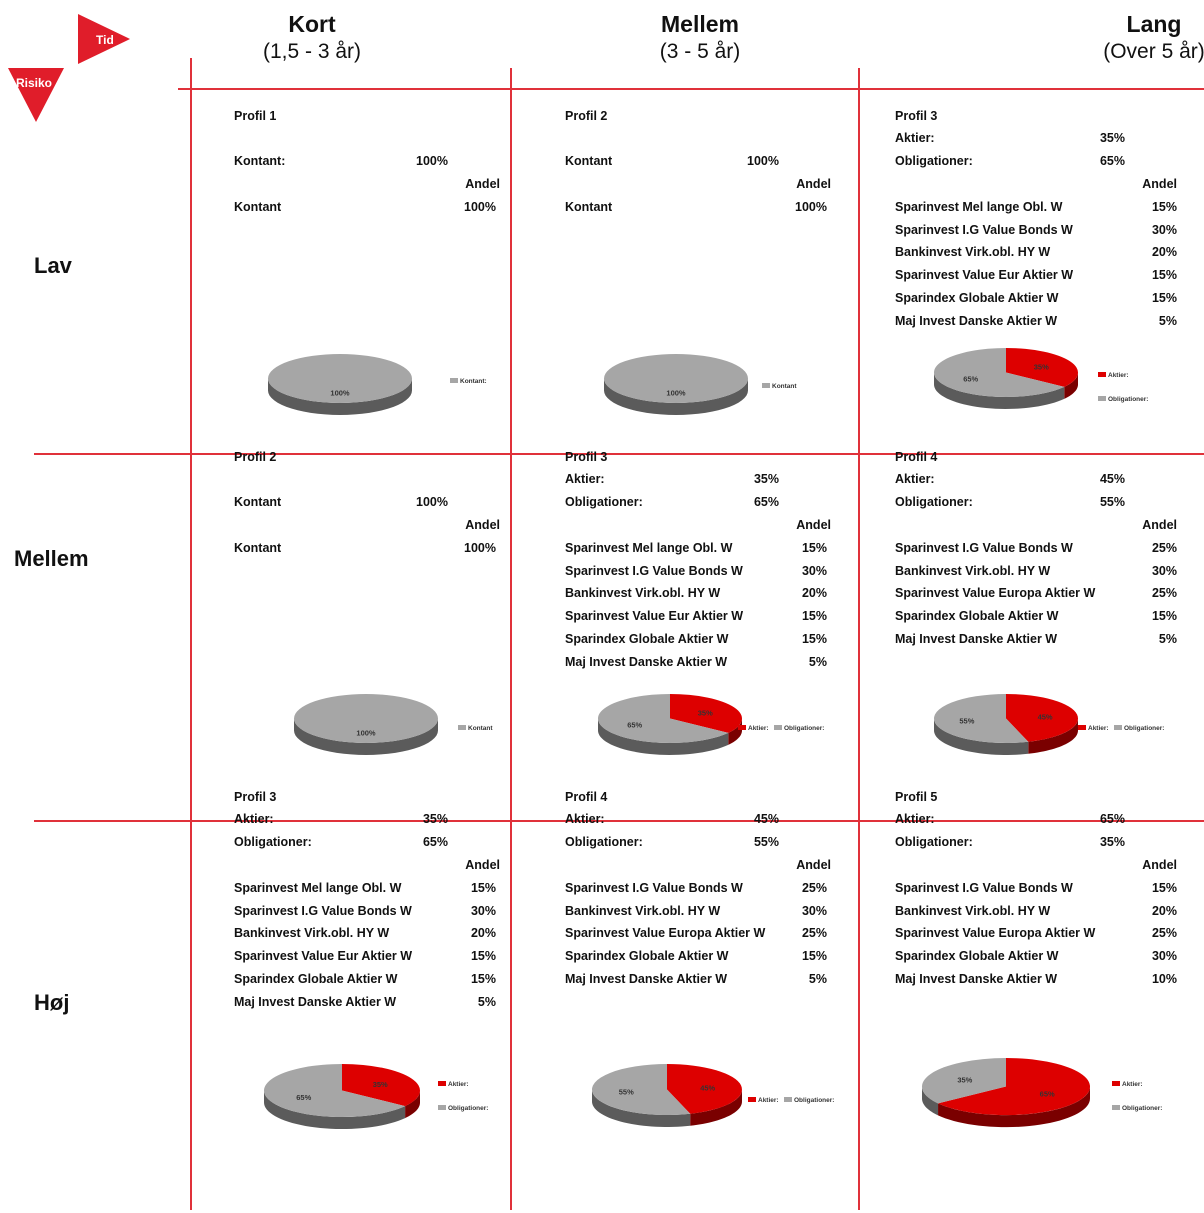  What do you see at coordinates (191, 634) in the screenshot?
I see `grid-line-vertical` at bounding box center [191, 634].